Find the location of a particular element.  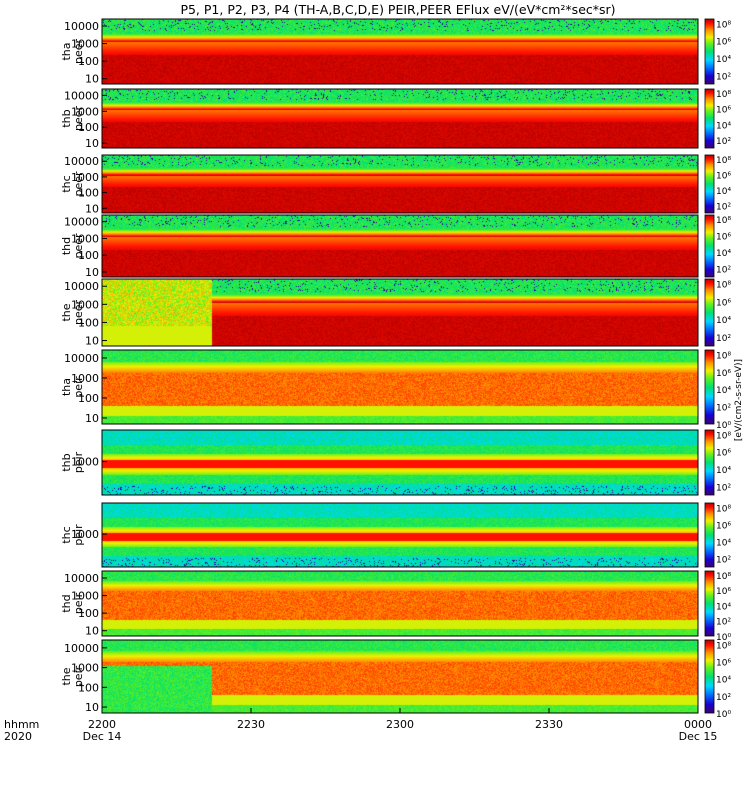

colorbar-label: [eV/(cm2-s-sr-eV)] is located at coordinates (739, 400).